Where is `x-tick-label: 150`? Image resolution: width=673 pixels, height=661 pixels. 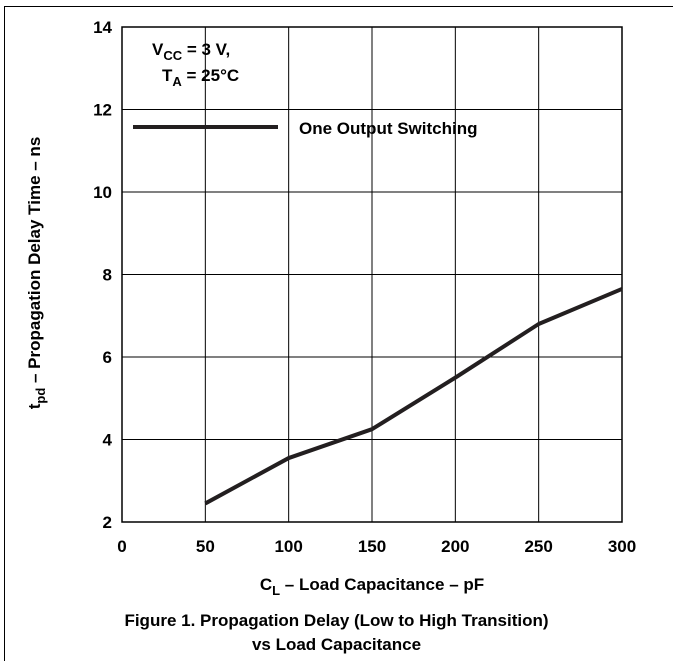 x-tick-label: 150 is located at coordinates (372, 546).